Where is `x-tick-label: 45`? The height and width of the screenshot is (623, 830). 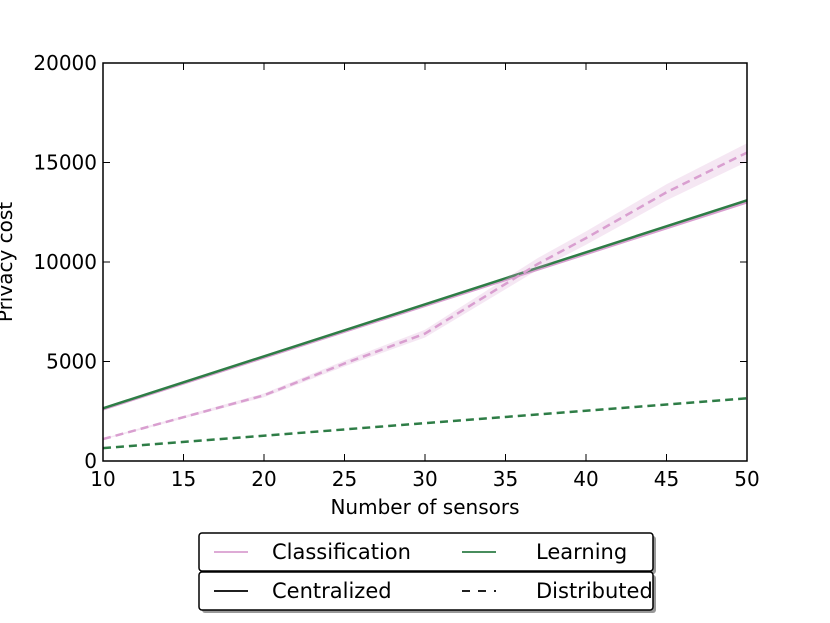
x-tick-label: 45 is located at coordinates (666, 479).